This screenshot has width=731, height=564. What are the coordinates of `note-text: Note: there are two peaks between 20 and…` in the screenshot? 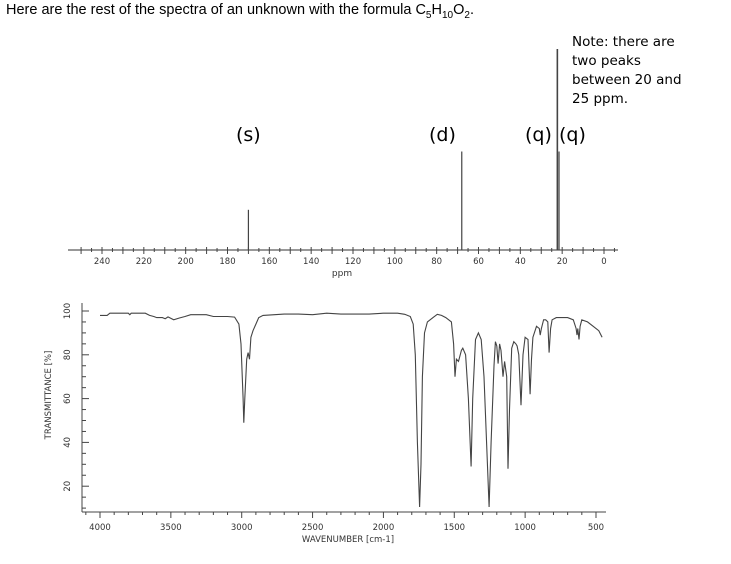 It's located at (627, 70).